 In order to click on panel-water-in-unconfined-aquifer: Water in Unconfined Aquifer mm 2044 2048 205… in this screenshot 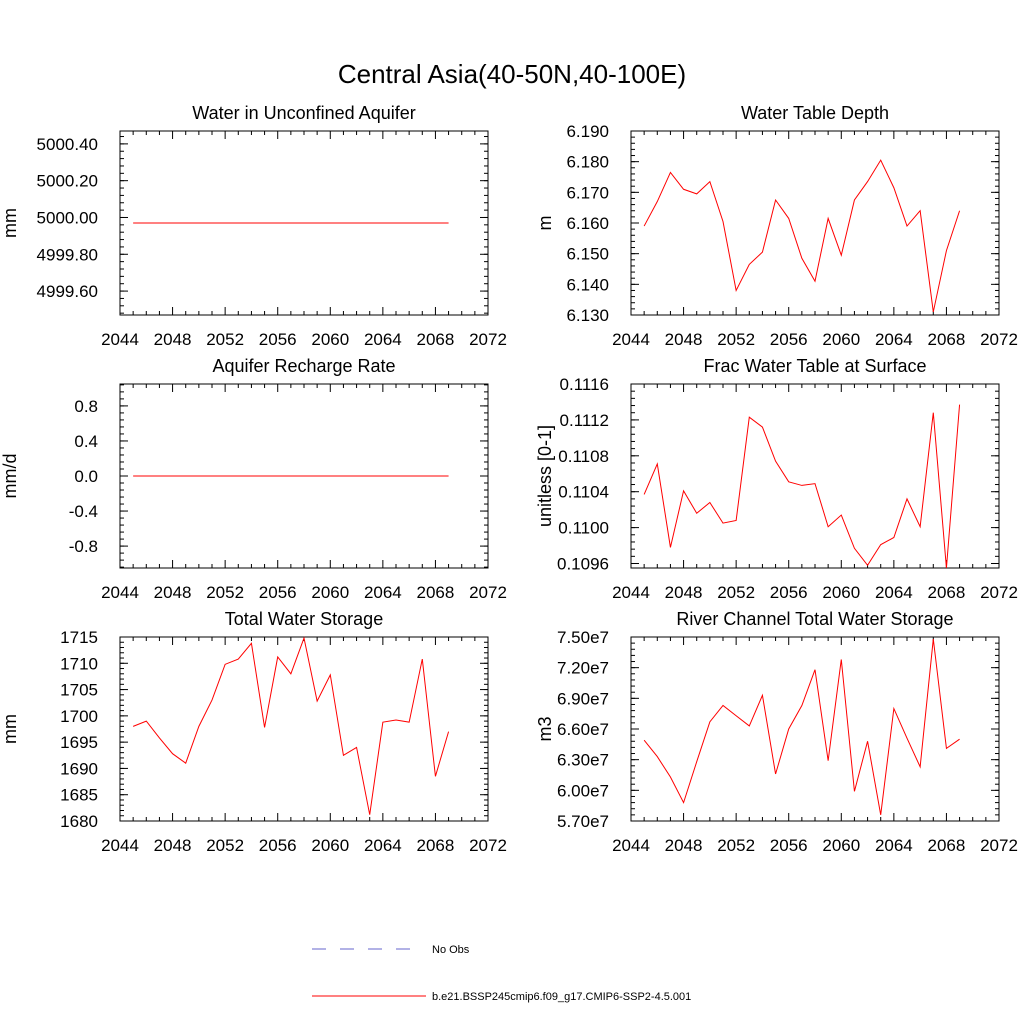, I will do `click(253, 226)`.